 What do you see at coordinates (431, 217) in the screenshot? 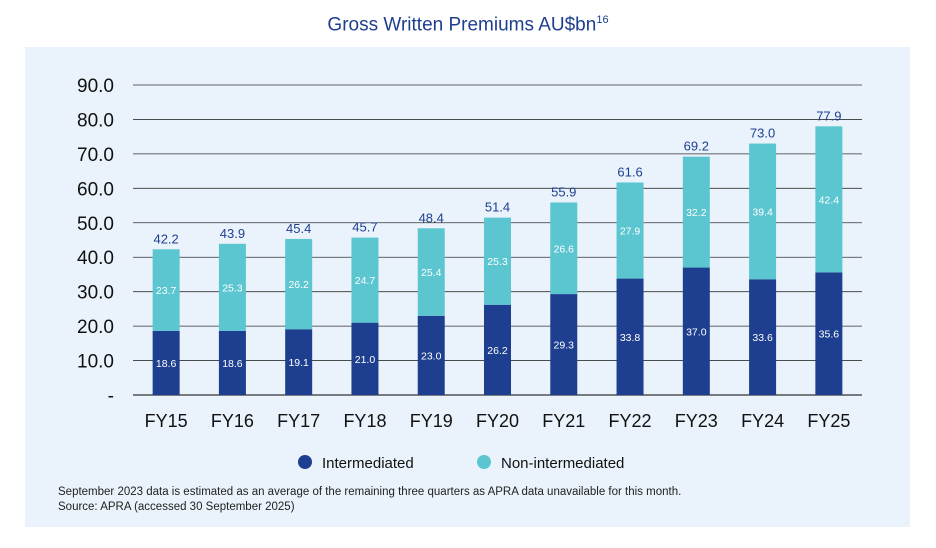
I see `total-label: 48.4` at bounding box center [431, 217].